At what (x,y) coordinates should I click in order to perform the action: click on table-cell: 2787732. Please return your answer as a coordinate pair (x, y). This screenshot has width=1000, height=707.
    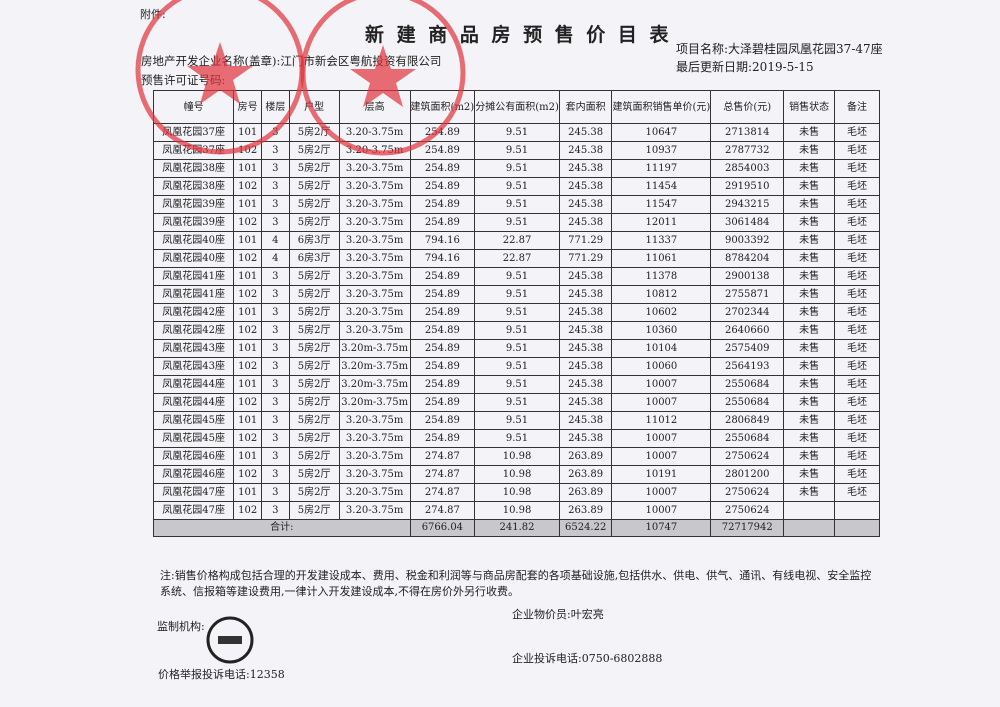
    Looking at the image, I should click on (747, 150).